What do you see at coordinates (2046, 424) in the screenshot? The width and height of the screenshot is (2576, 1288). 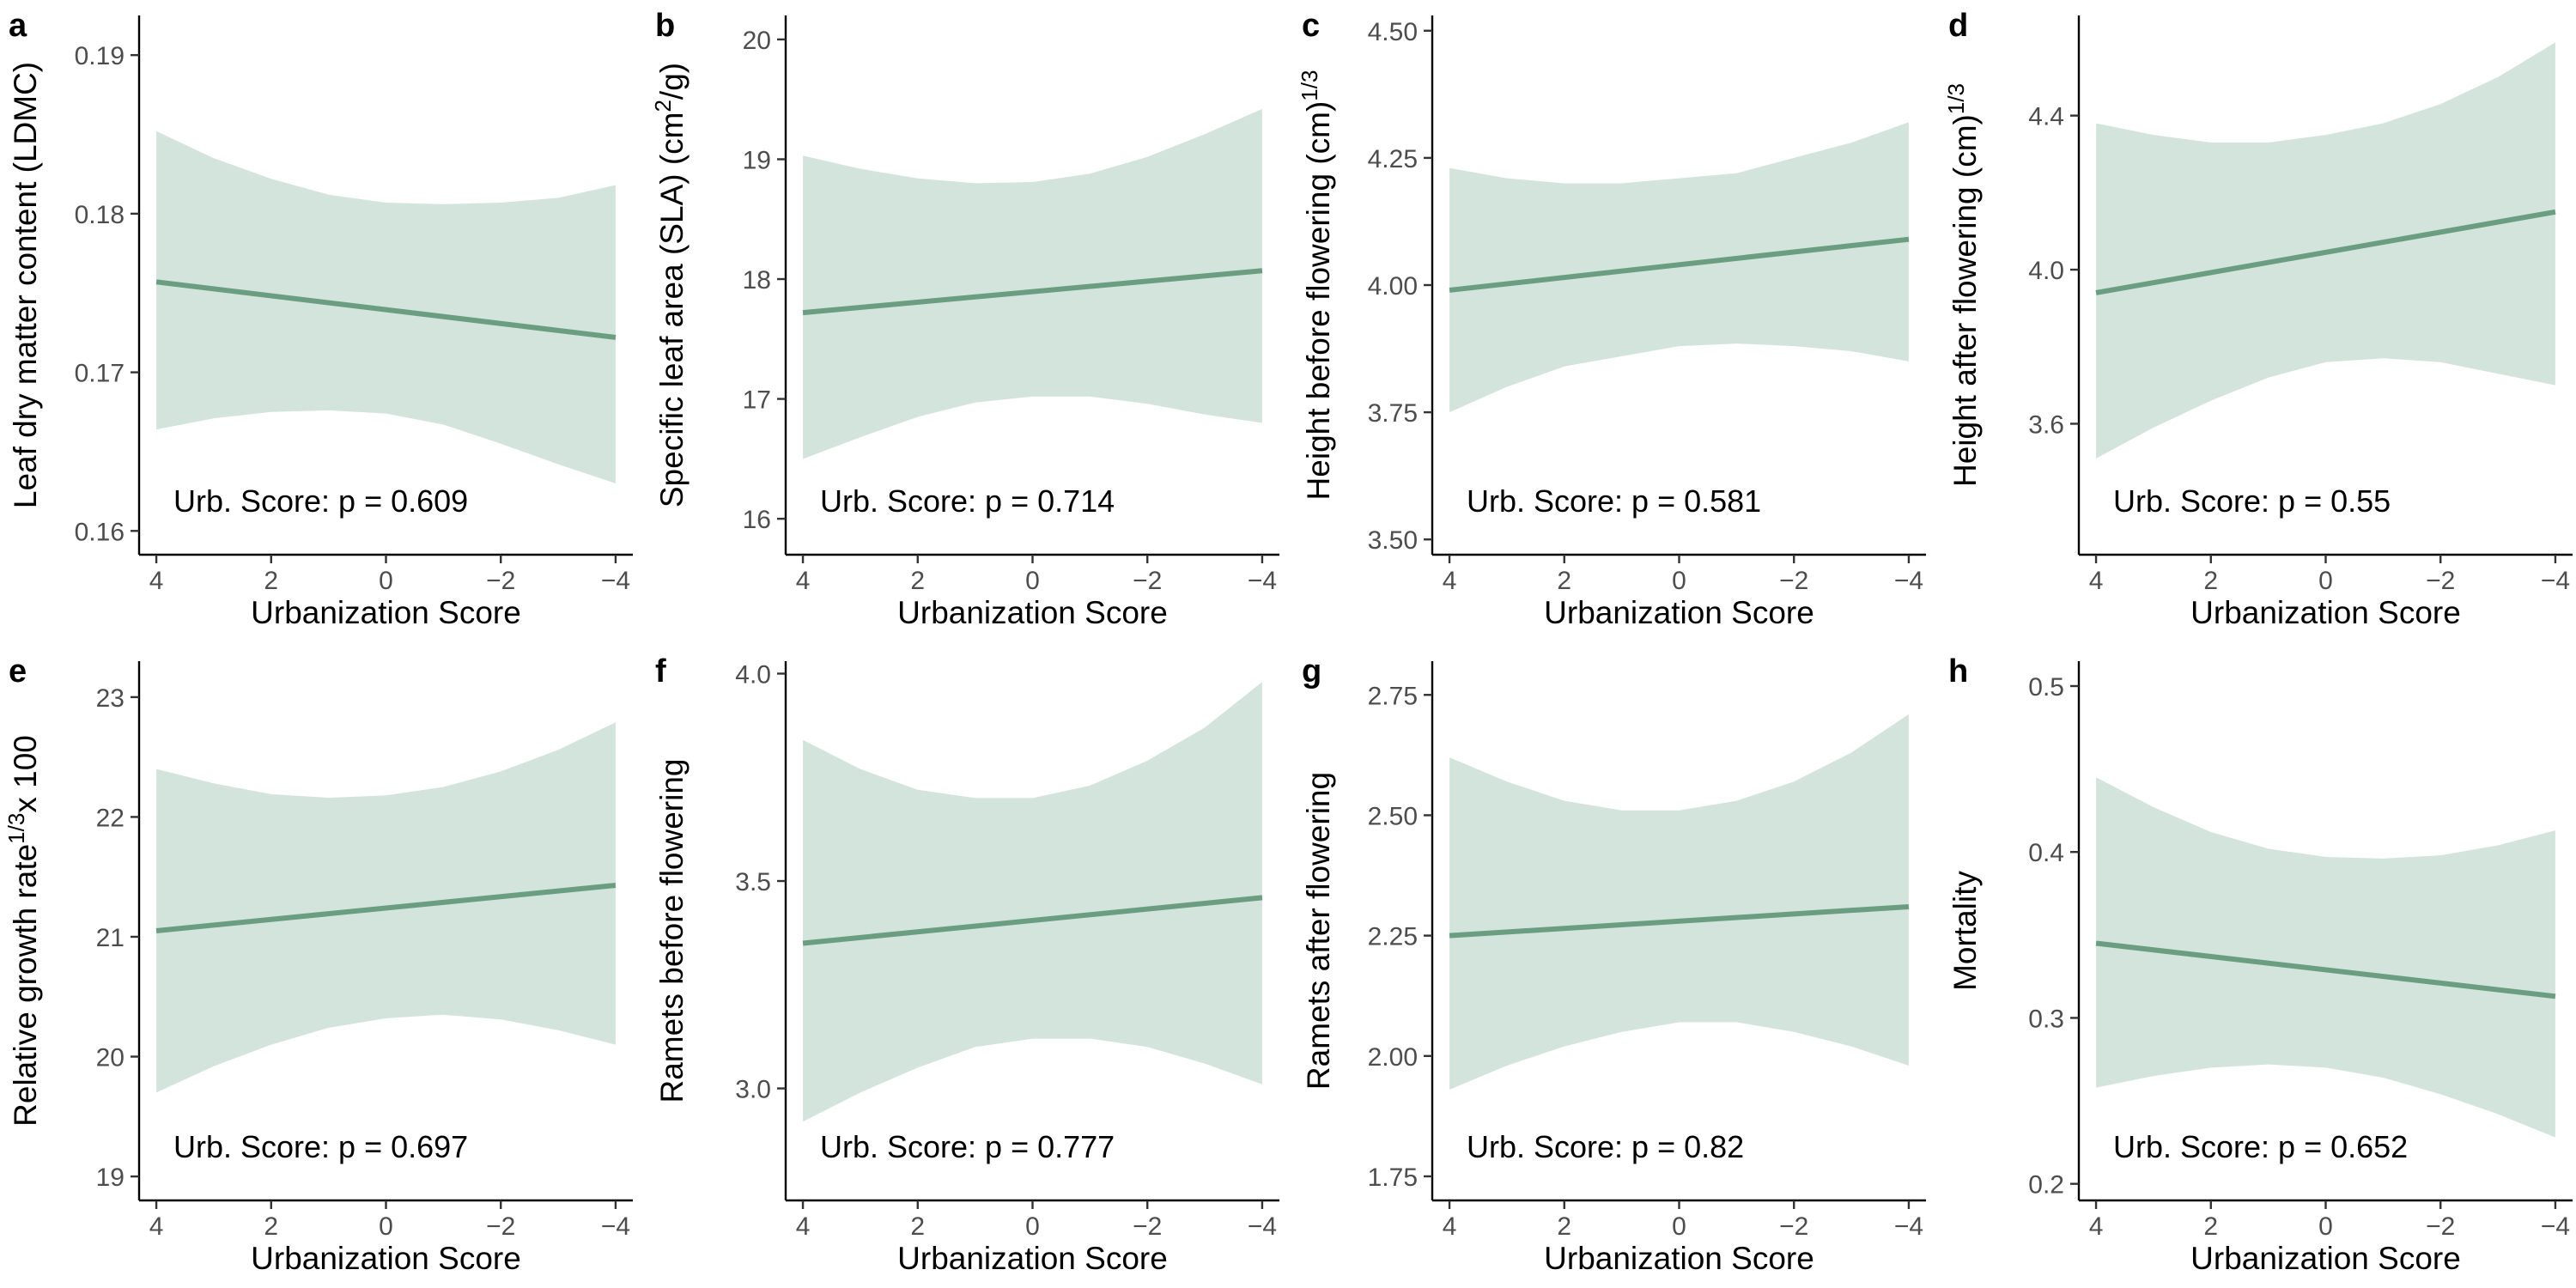 I see `panel-d-y-tick-label: 3.6` at bounding box center [2046, 424].